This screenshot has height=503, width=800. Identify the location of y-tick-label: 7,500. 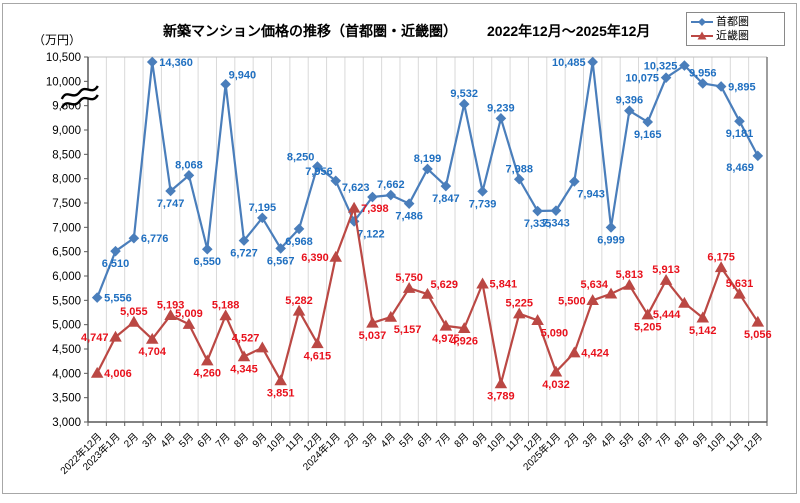
(66, 204).